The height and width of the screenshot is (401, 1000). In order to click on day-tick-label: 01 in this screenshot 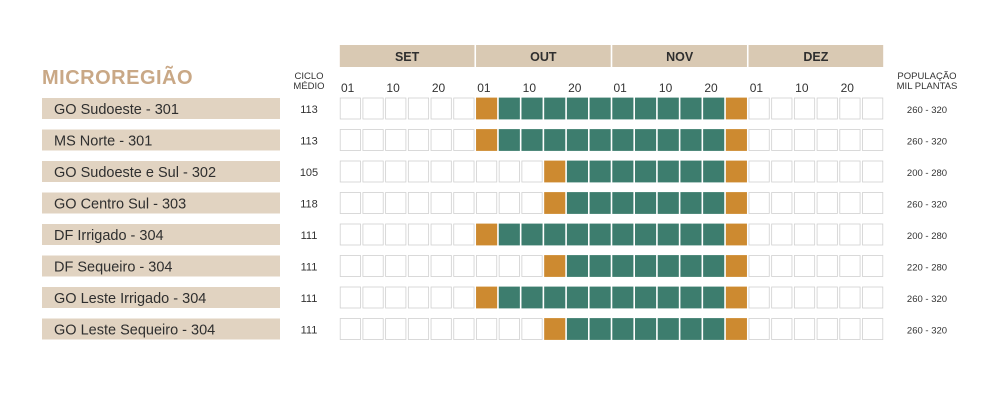, I will do `click(757, 88)`.